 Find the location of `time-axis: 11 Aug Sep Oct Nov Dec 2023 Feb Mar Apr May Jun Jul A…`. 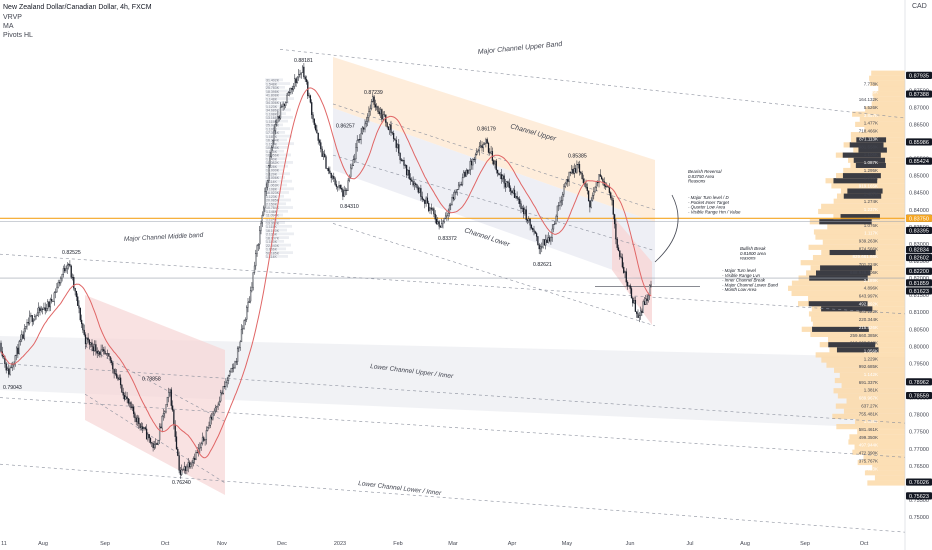

time-axis: 11 Aug Sep Oct Nov Dec 2023 Feb Mar Apr May Jun Jul A… is located at coordinates (435, 544).